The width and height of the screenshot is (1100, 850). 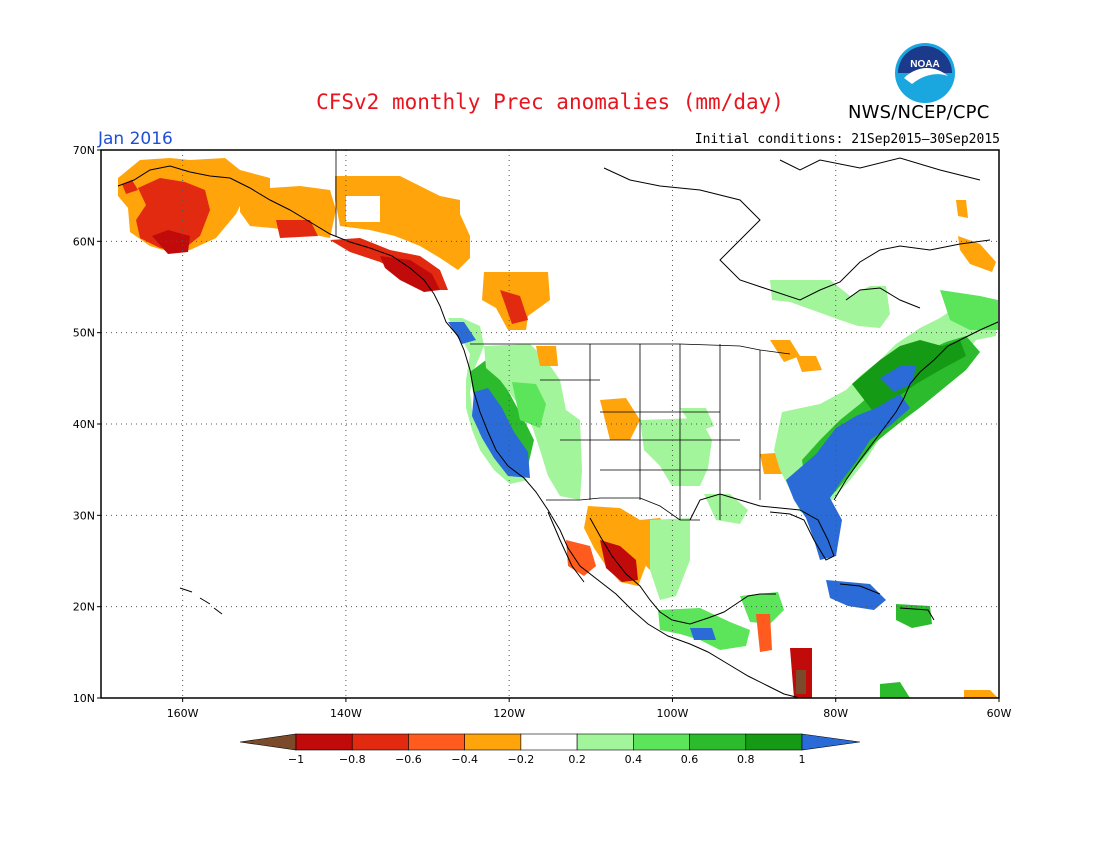 What do you see at coordinates (746, 759) in the screenshot?
I see `colorbar-label: 0.8` at bounding box center [746, 759].